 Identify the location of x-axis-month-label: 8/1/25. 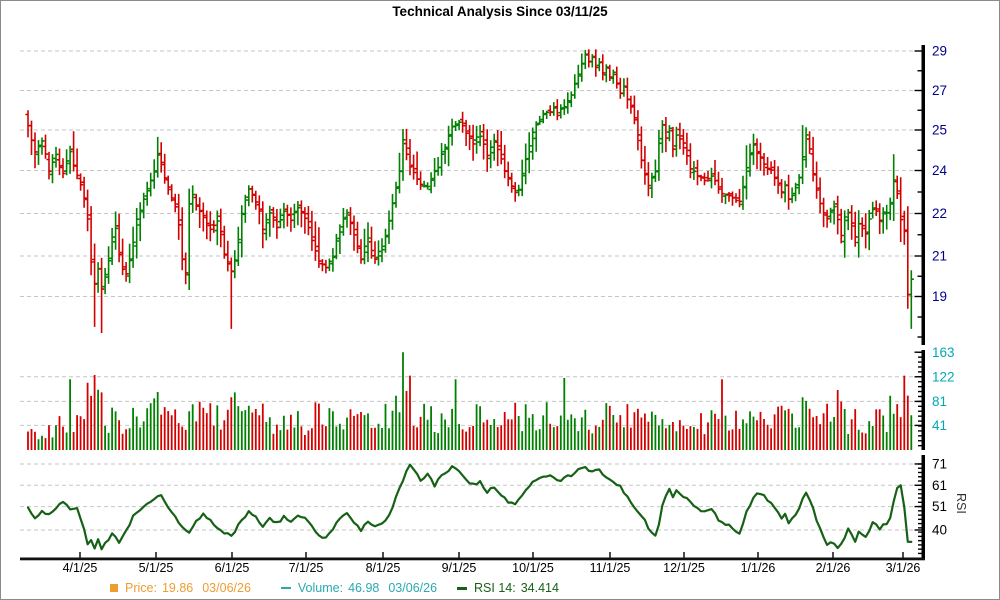
(383, 568).